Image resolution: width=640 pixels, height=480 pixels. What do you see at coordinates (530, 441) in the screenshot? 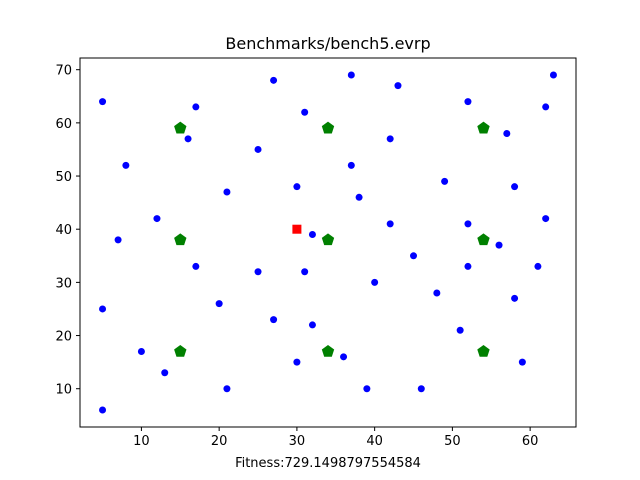
I see `x-tick-label: 60` at bounding box center [530, 441].